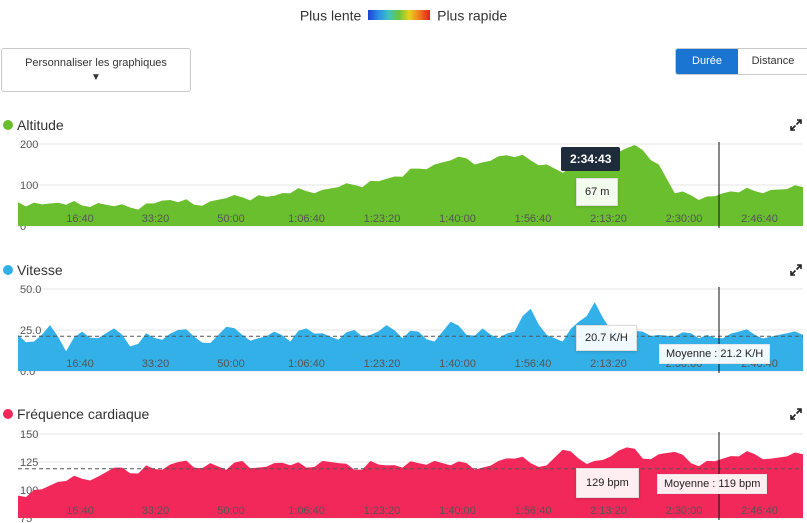 This screenshot has width=807, height=523. What do you see at coordinates (330, 15) in the screenshot?
I see `legend-slow-label: Plus lente` at bounding box center [330, 15].